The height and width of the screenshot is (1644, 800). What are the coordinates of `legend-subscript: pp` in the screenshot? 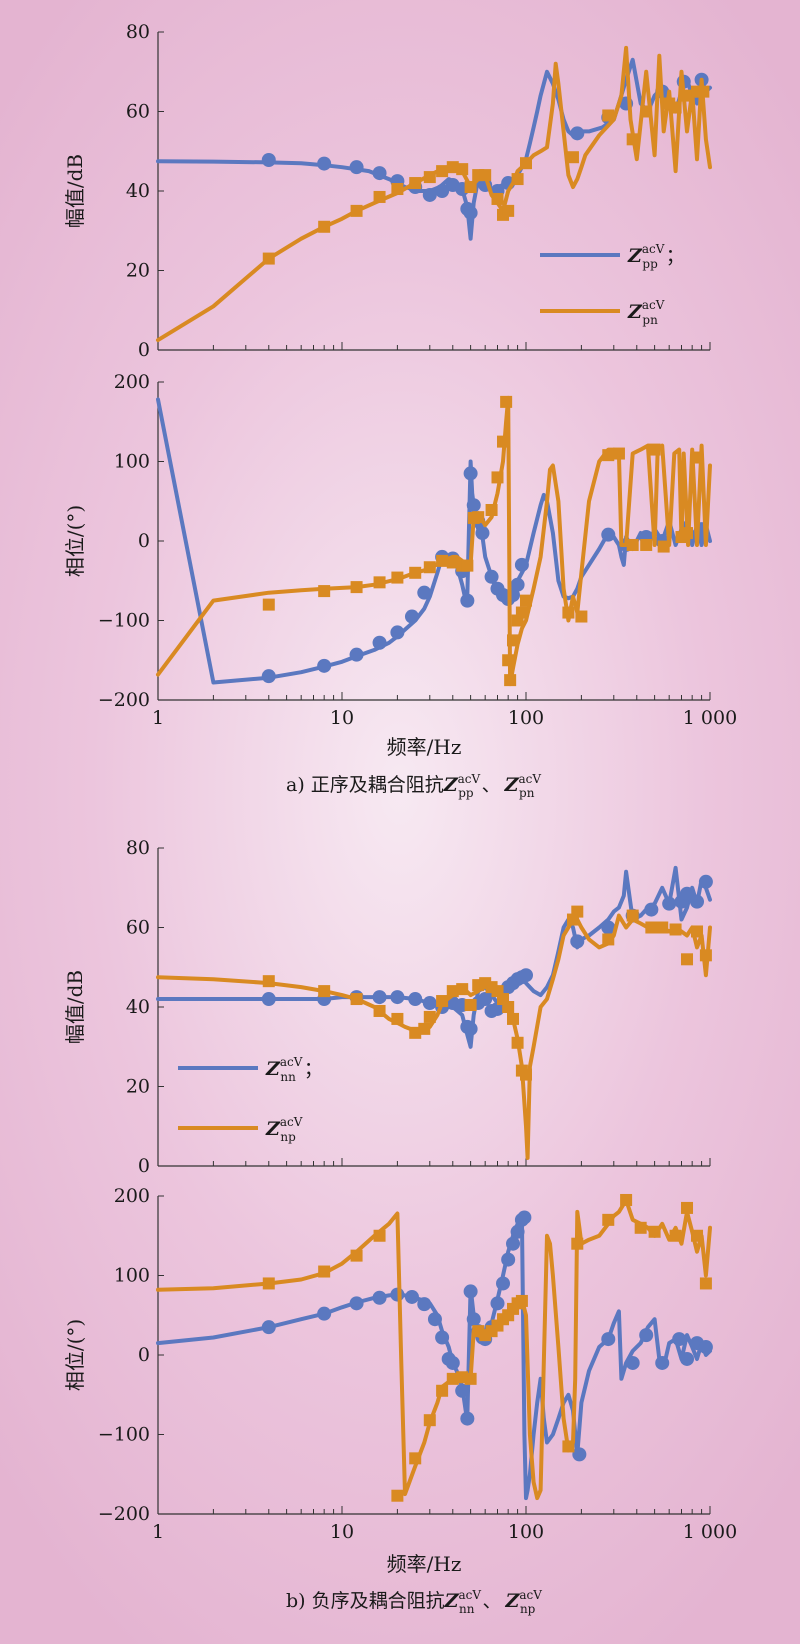 It's located at (650, 264).